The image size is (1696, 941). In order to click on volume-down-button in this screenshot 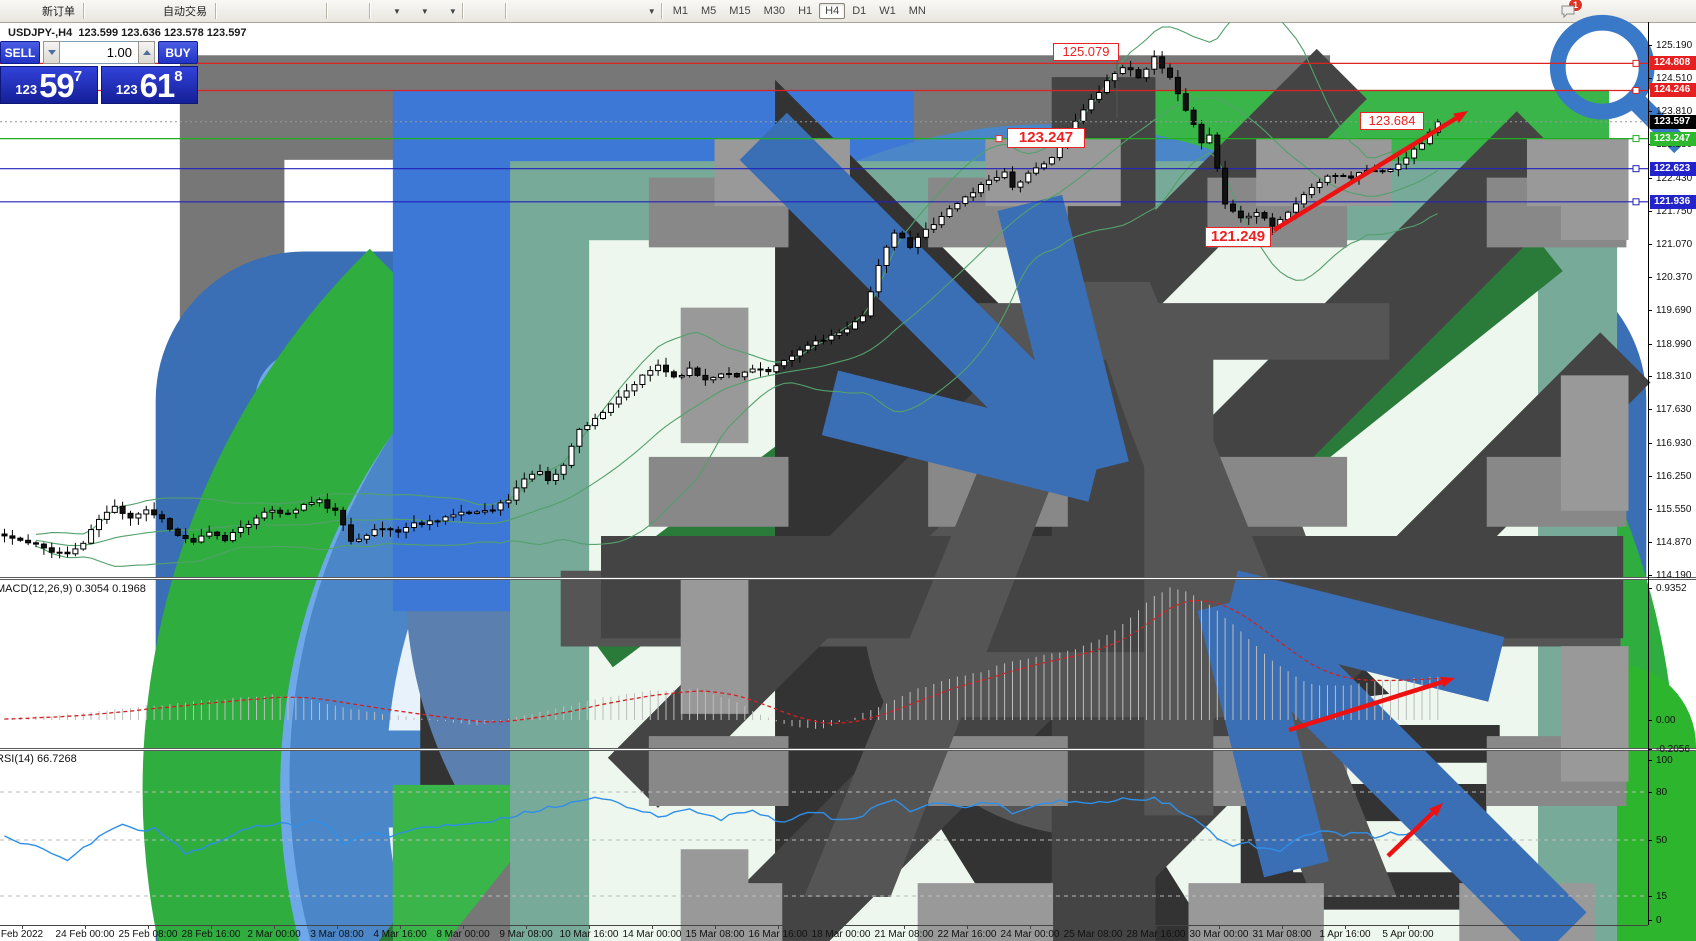, I will do `click(51, 52)`.